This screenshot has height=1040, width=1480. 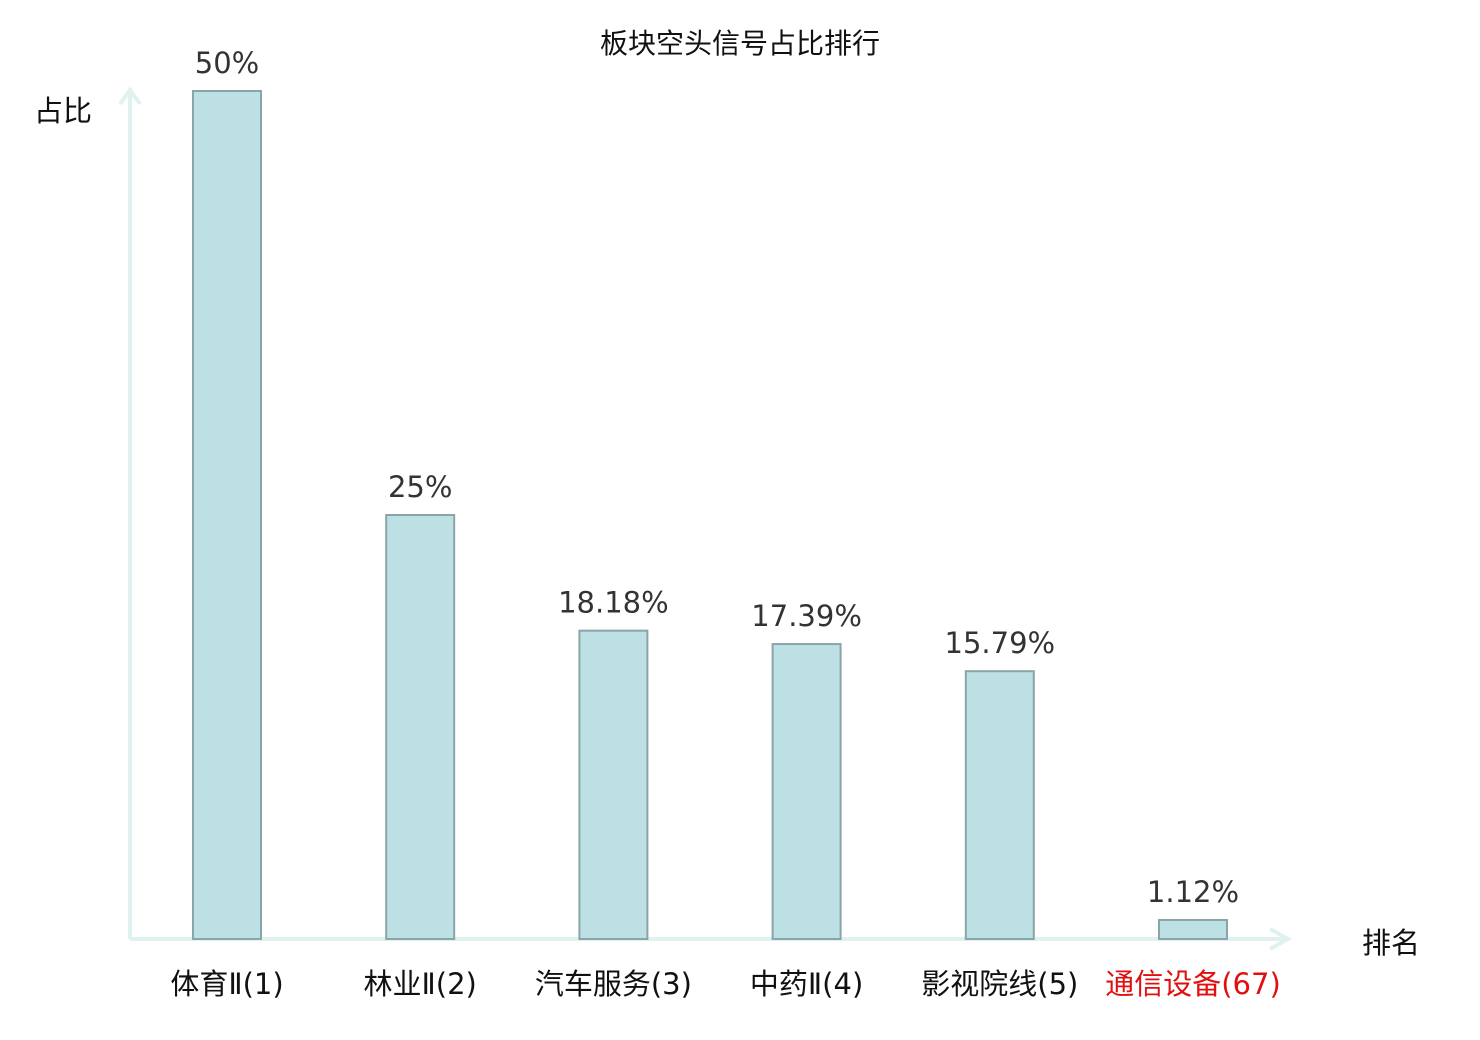 I want to click on x-tick-label: 中药Ⅱ(4), so click(x=806, y=984).